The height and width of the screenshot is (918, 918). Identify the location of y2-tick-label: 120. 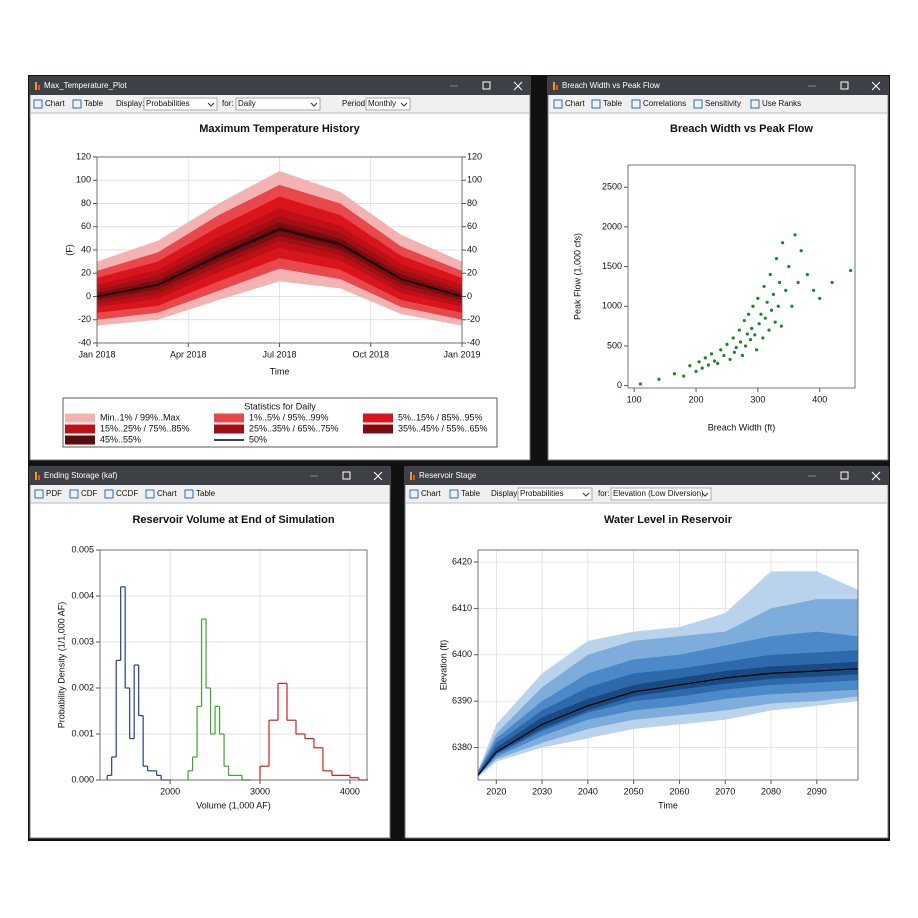
(474, 156).